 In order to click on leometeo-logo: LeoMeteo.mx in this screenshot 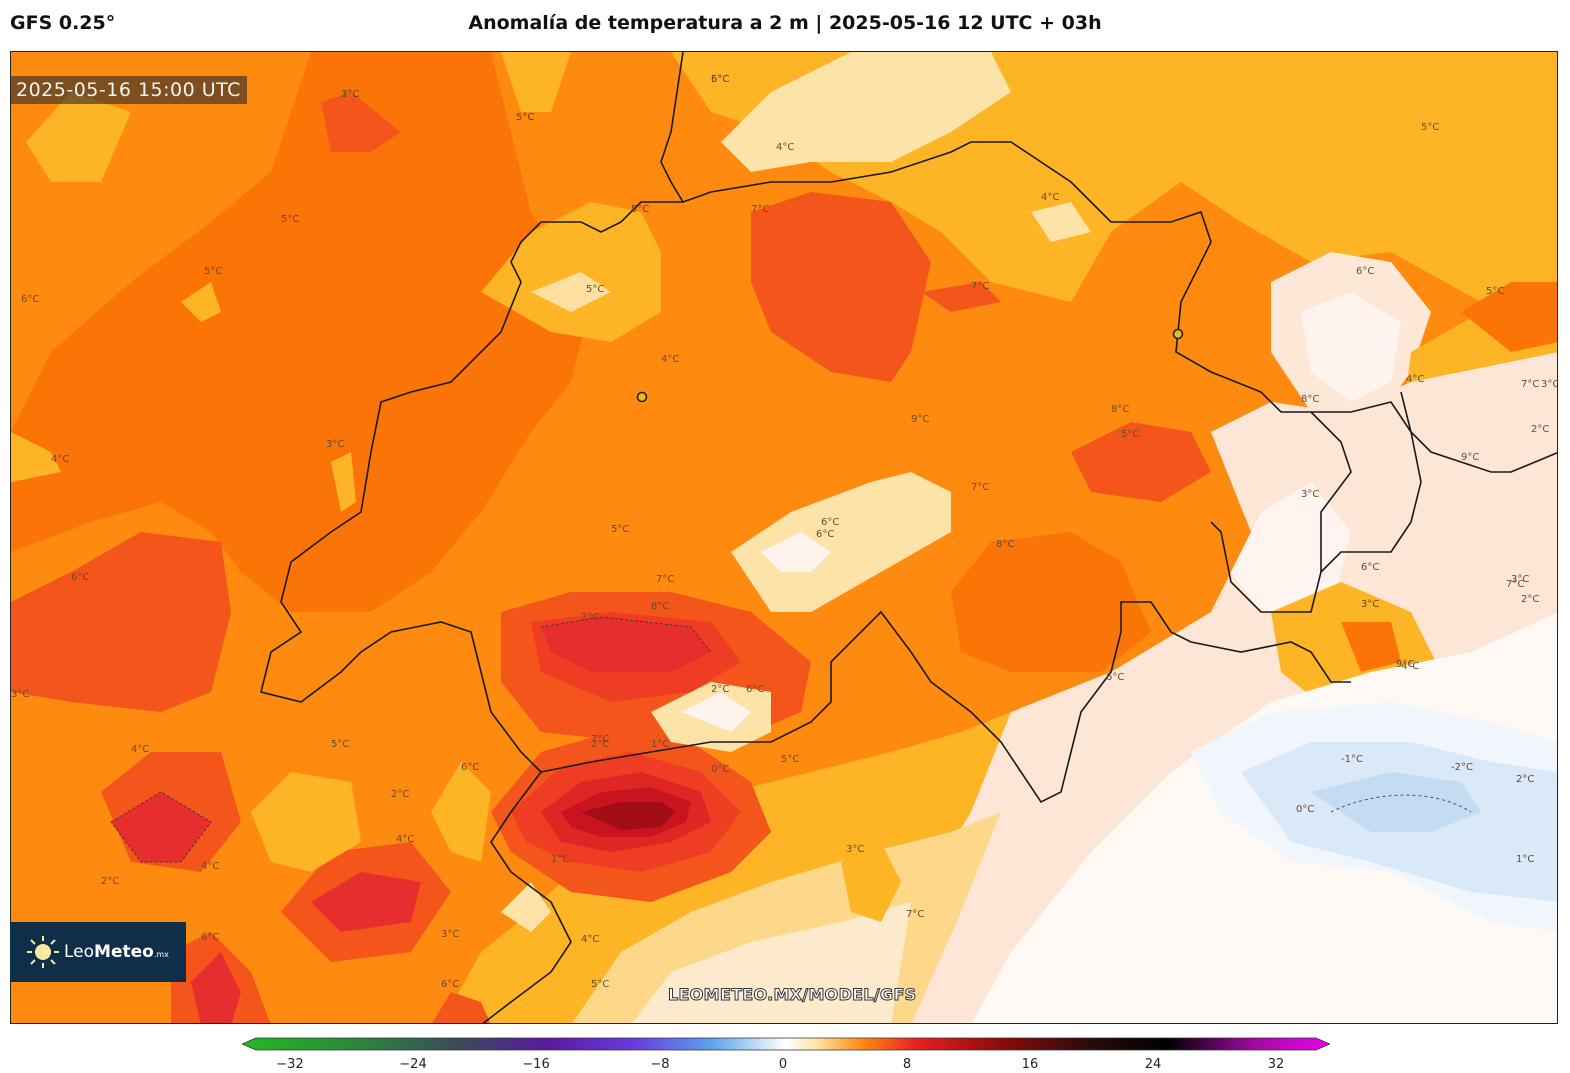, I will do `click(98, 952)`.